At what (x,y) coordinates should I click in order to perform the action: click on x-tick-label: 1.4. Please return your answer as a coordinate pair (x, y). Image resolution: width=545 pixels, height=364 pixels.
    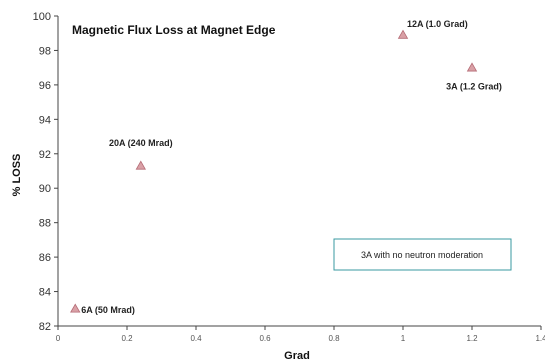
    Looking at the image, I should click on (540, 338).